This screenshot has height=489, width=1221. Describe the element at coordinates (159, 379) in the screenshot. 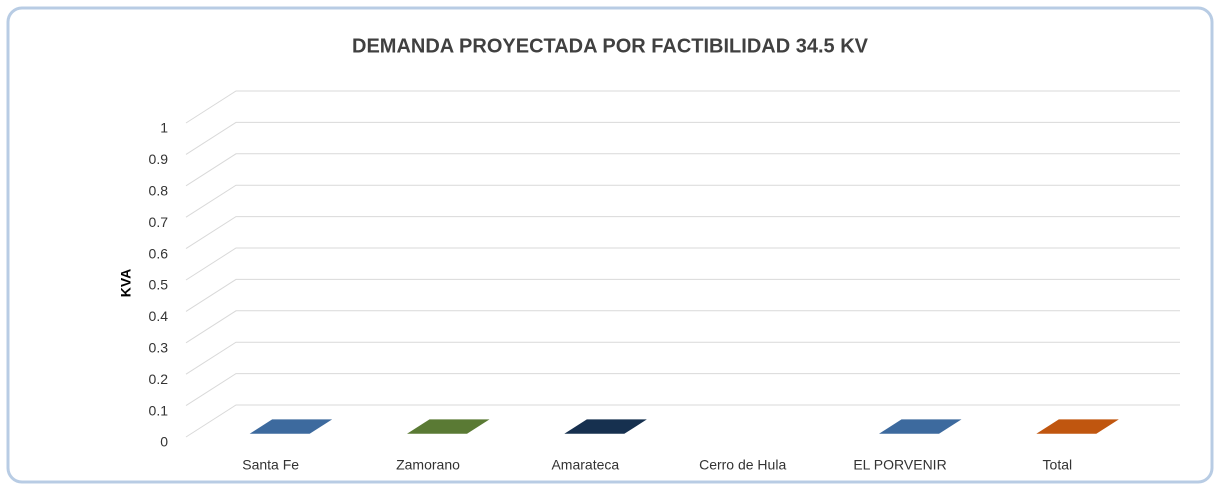

I see `y-tick-label: 0.2` at that location.